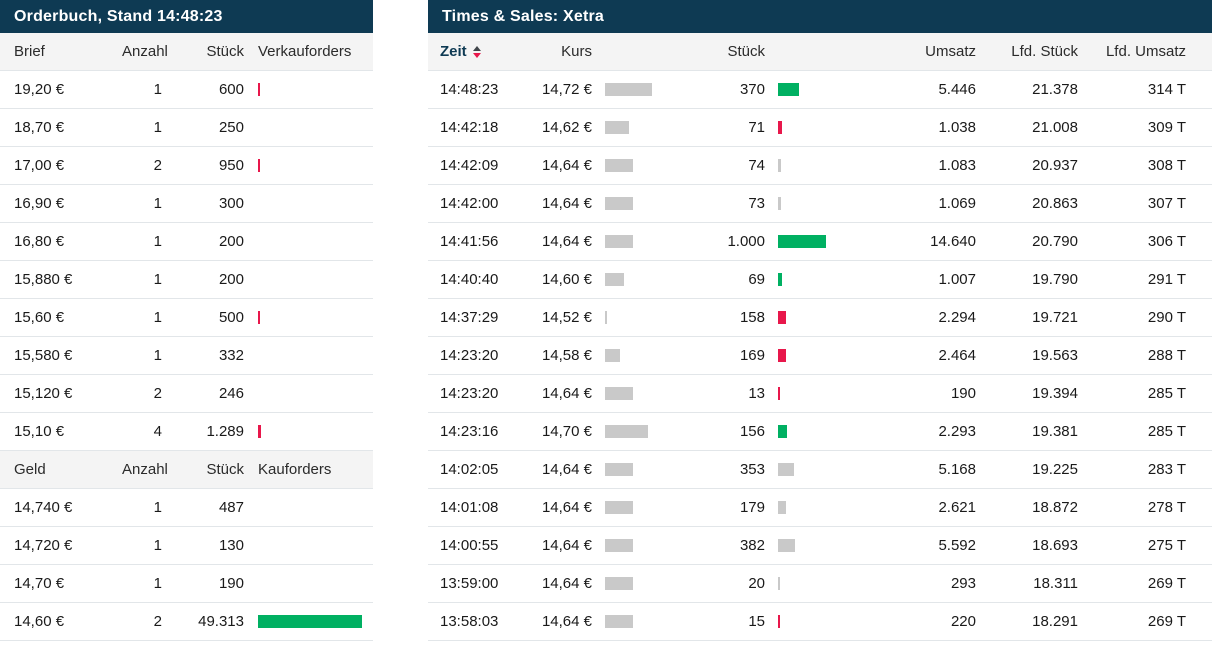 Image resolution: width=1212 pixels, height=661 pixels. What do you see at coordinates (186, 128) in the screenshot?
I see `orderbook-row: 18,70 € 1 250` at bounding box center [186, 128].